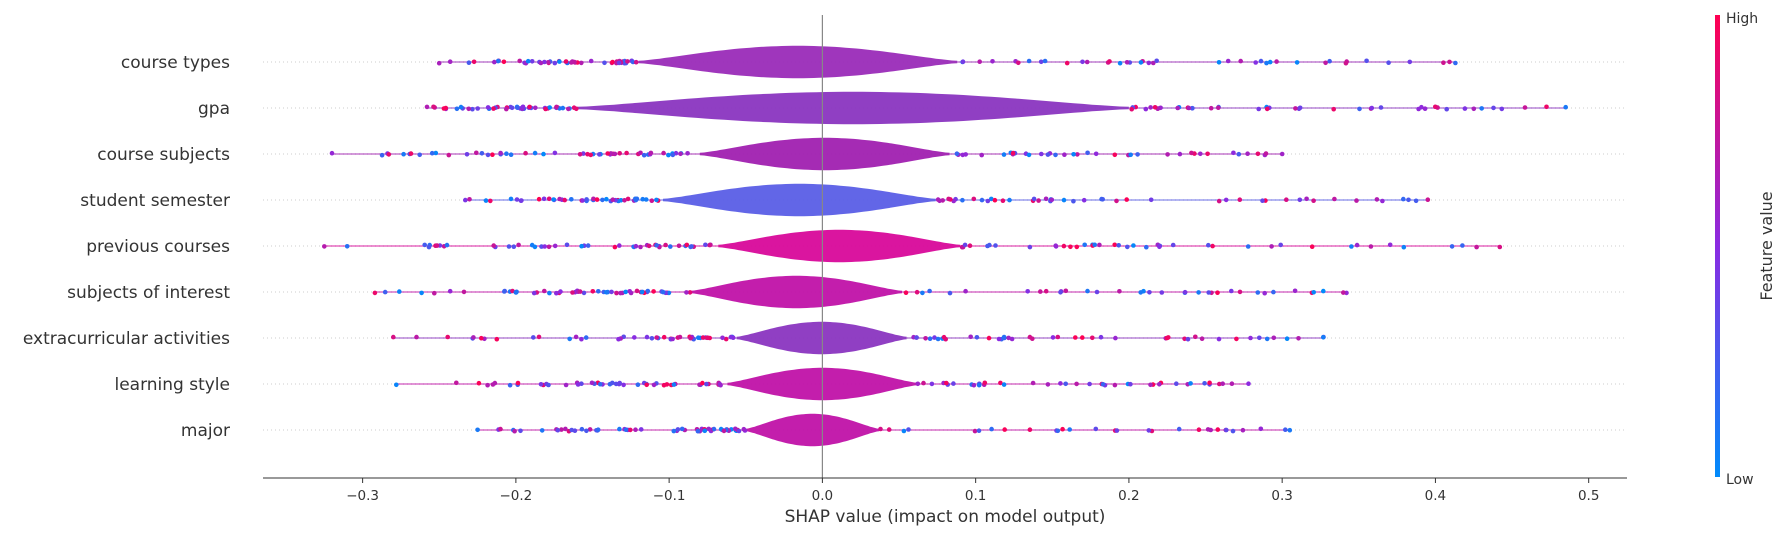  Describe the element at coordinates (214, 109) in the screenshot. I see `feature-label-gpa: gpa` at that location.